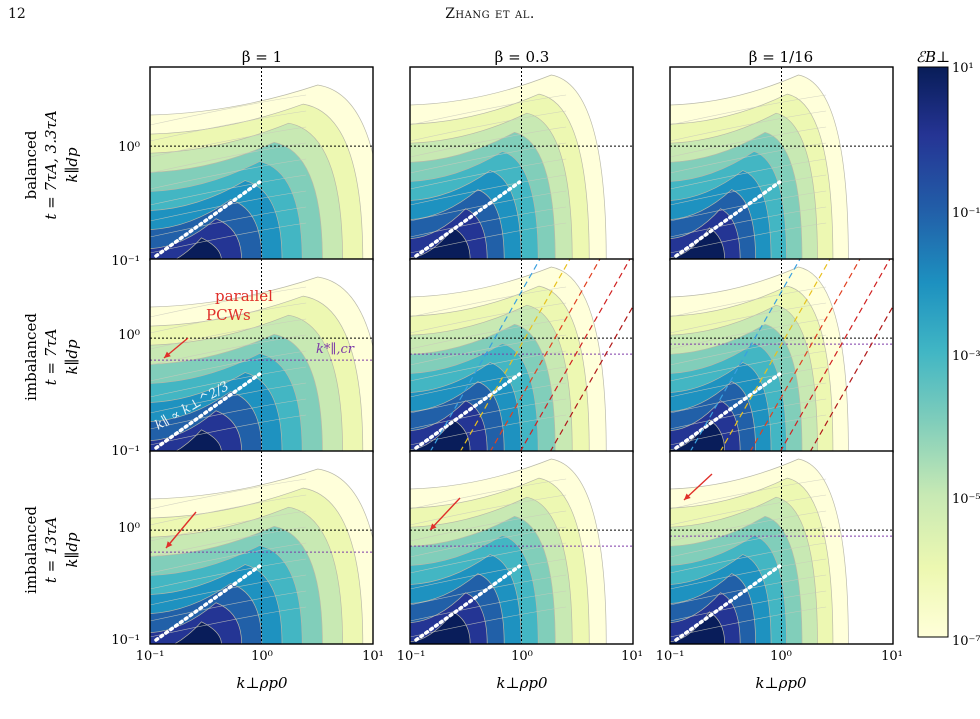  Describe the element at coordinates (933, 352) in the screenshot. I see `colorbar-gradient` at that location.